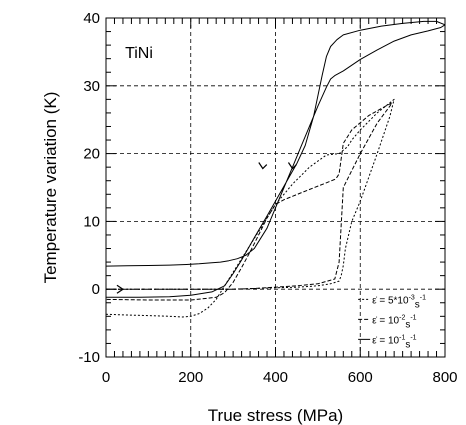 The height and width of the screenshot is (425, 466). What do you see at coordinates (390, 300) in the screenshot?
I see `legend-label-part: ε̇ = 5*10` at bounding box center [390, 300].